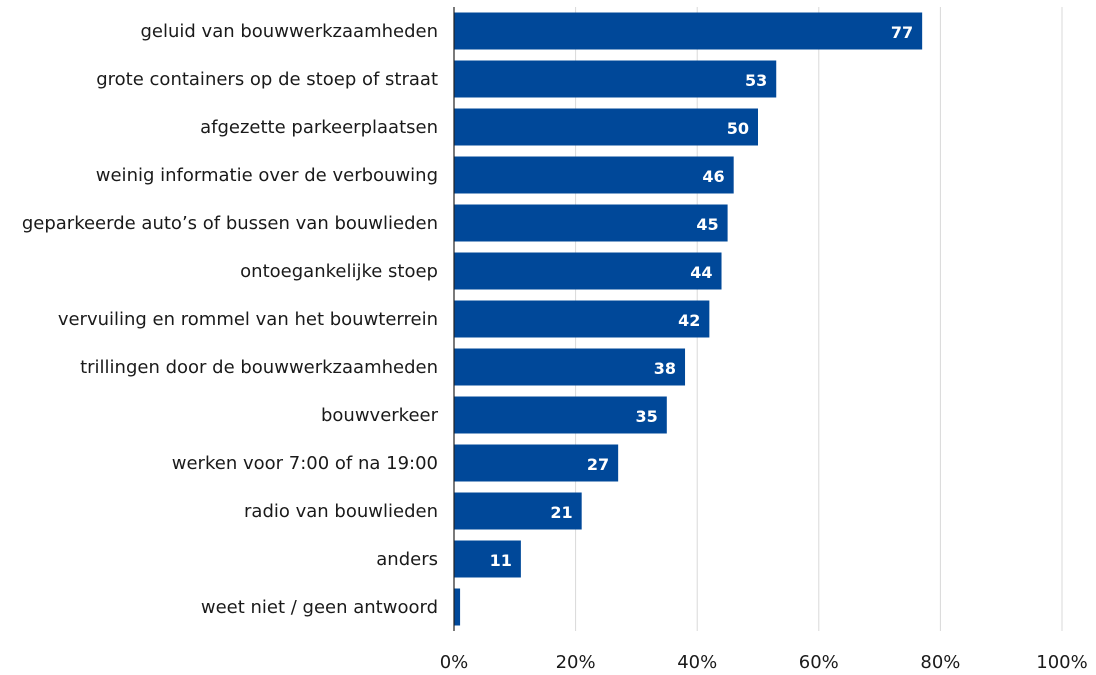  What do you see at coordinates (341, 511) in the screenshot?
I see `category-label: radio van bouwlieden` at bounding box center [341, 511].